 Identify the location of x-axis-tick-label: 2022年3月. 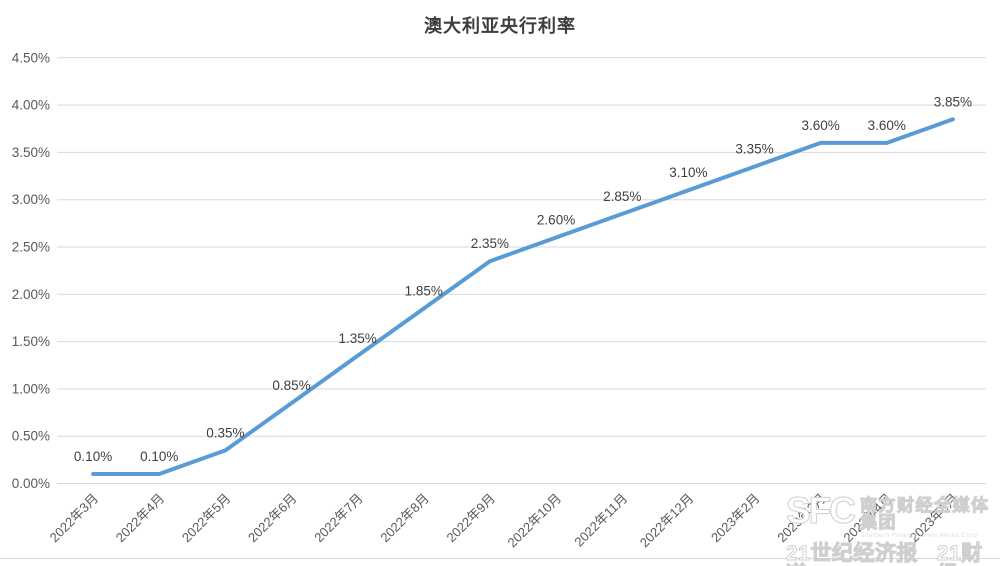
(74, 518).